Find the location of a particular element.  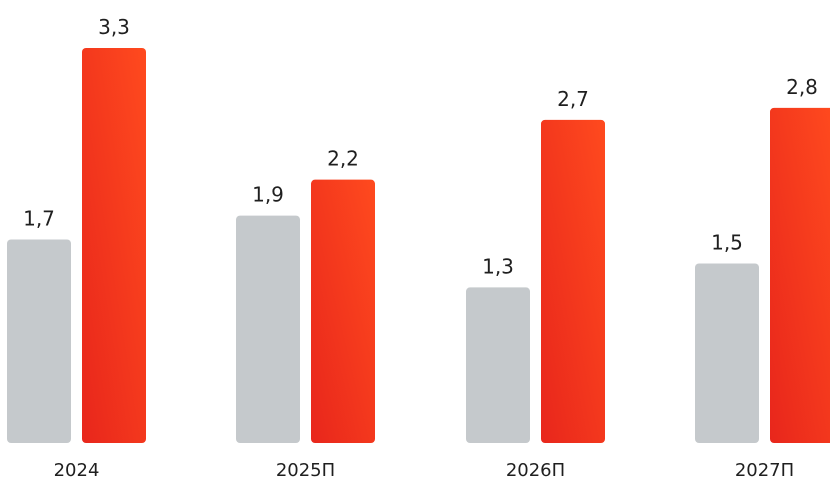

x-tick-label-2025П: 2025П is located at coordinates (305, 469).